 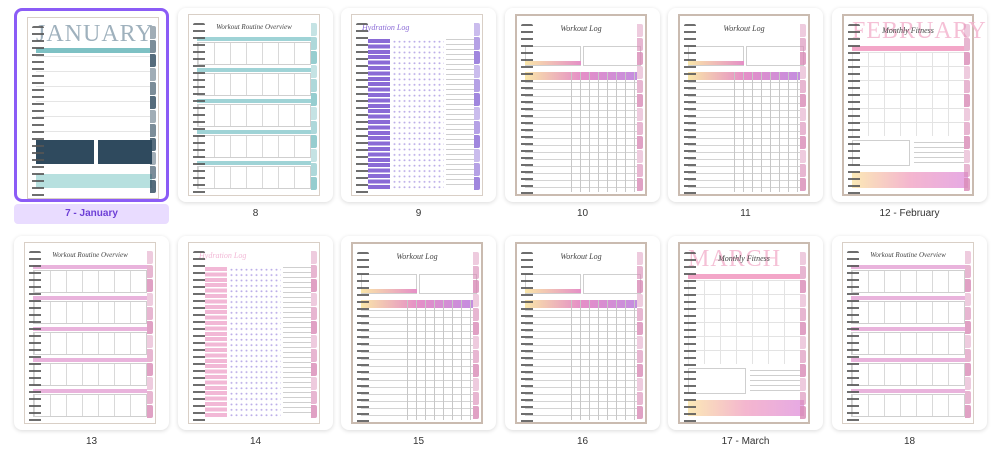 I want to click on page-thumbnail: Hydration Log 9, so click(x=418, y=118).